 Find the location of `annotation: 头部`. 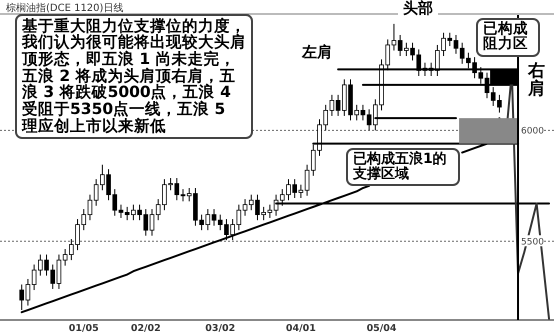

annotation: 头部 is located at coordinates (418, 8).